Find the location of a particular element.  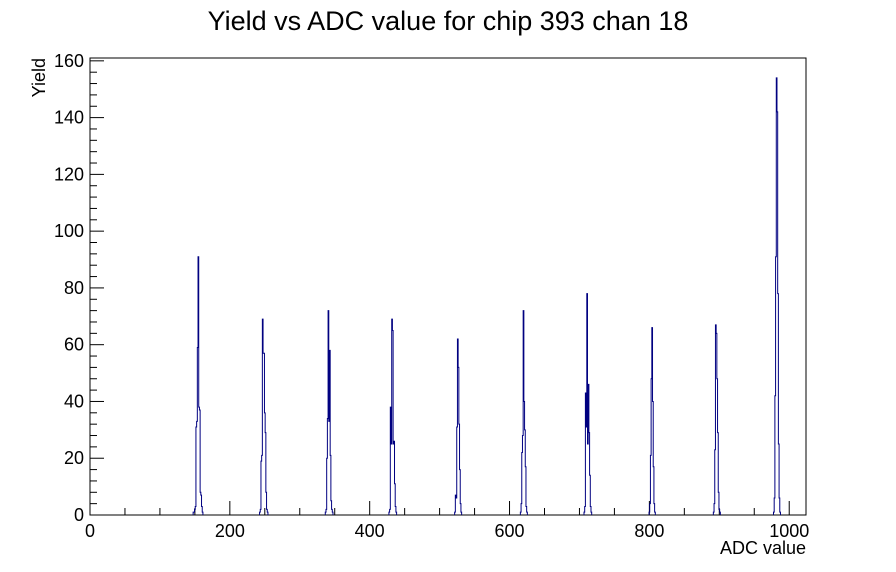

x-axis-label: ADC value is located at coordinates (763, 548).